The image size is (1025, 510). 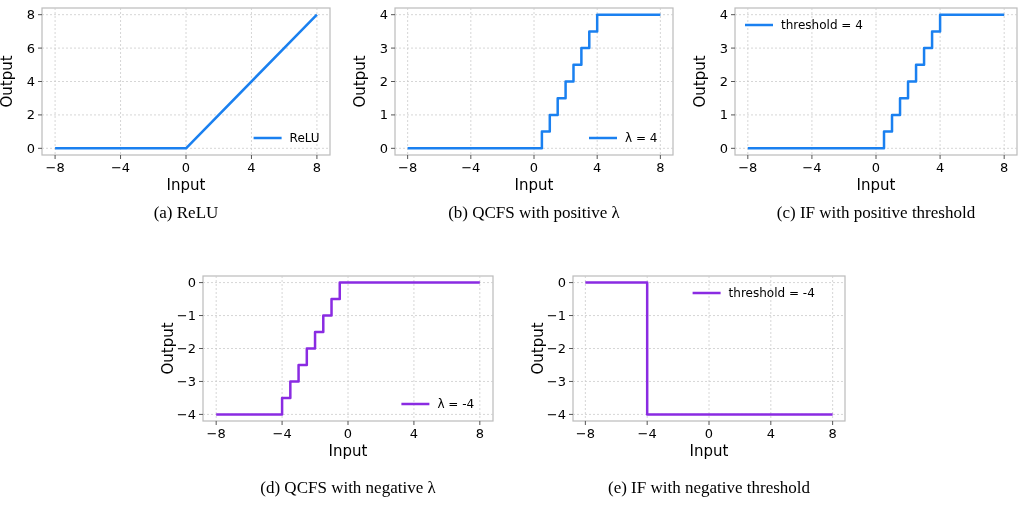 What do you see at coordinates (304, 138) in the screenshot?
I see `legend-label: ReLU` at bounding box center [304, 138].